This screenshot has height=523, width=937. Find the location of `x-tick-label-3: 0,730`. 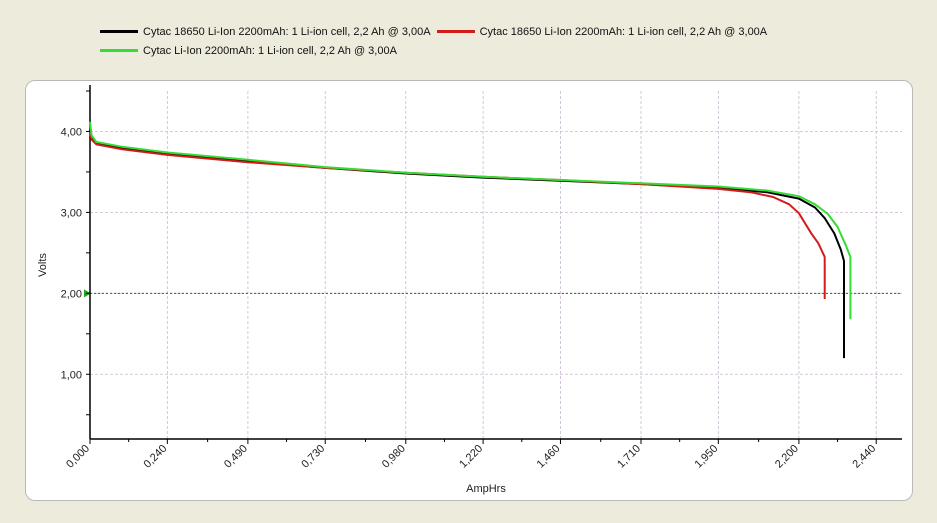

x-tick-label-3: 0,730 is located at coordinates (313, 457).